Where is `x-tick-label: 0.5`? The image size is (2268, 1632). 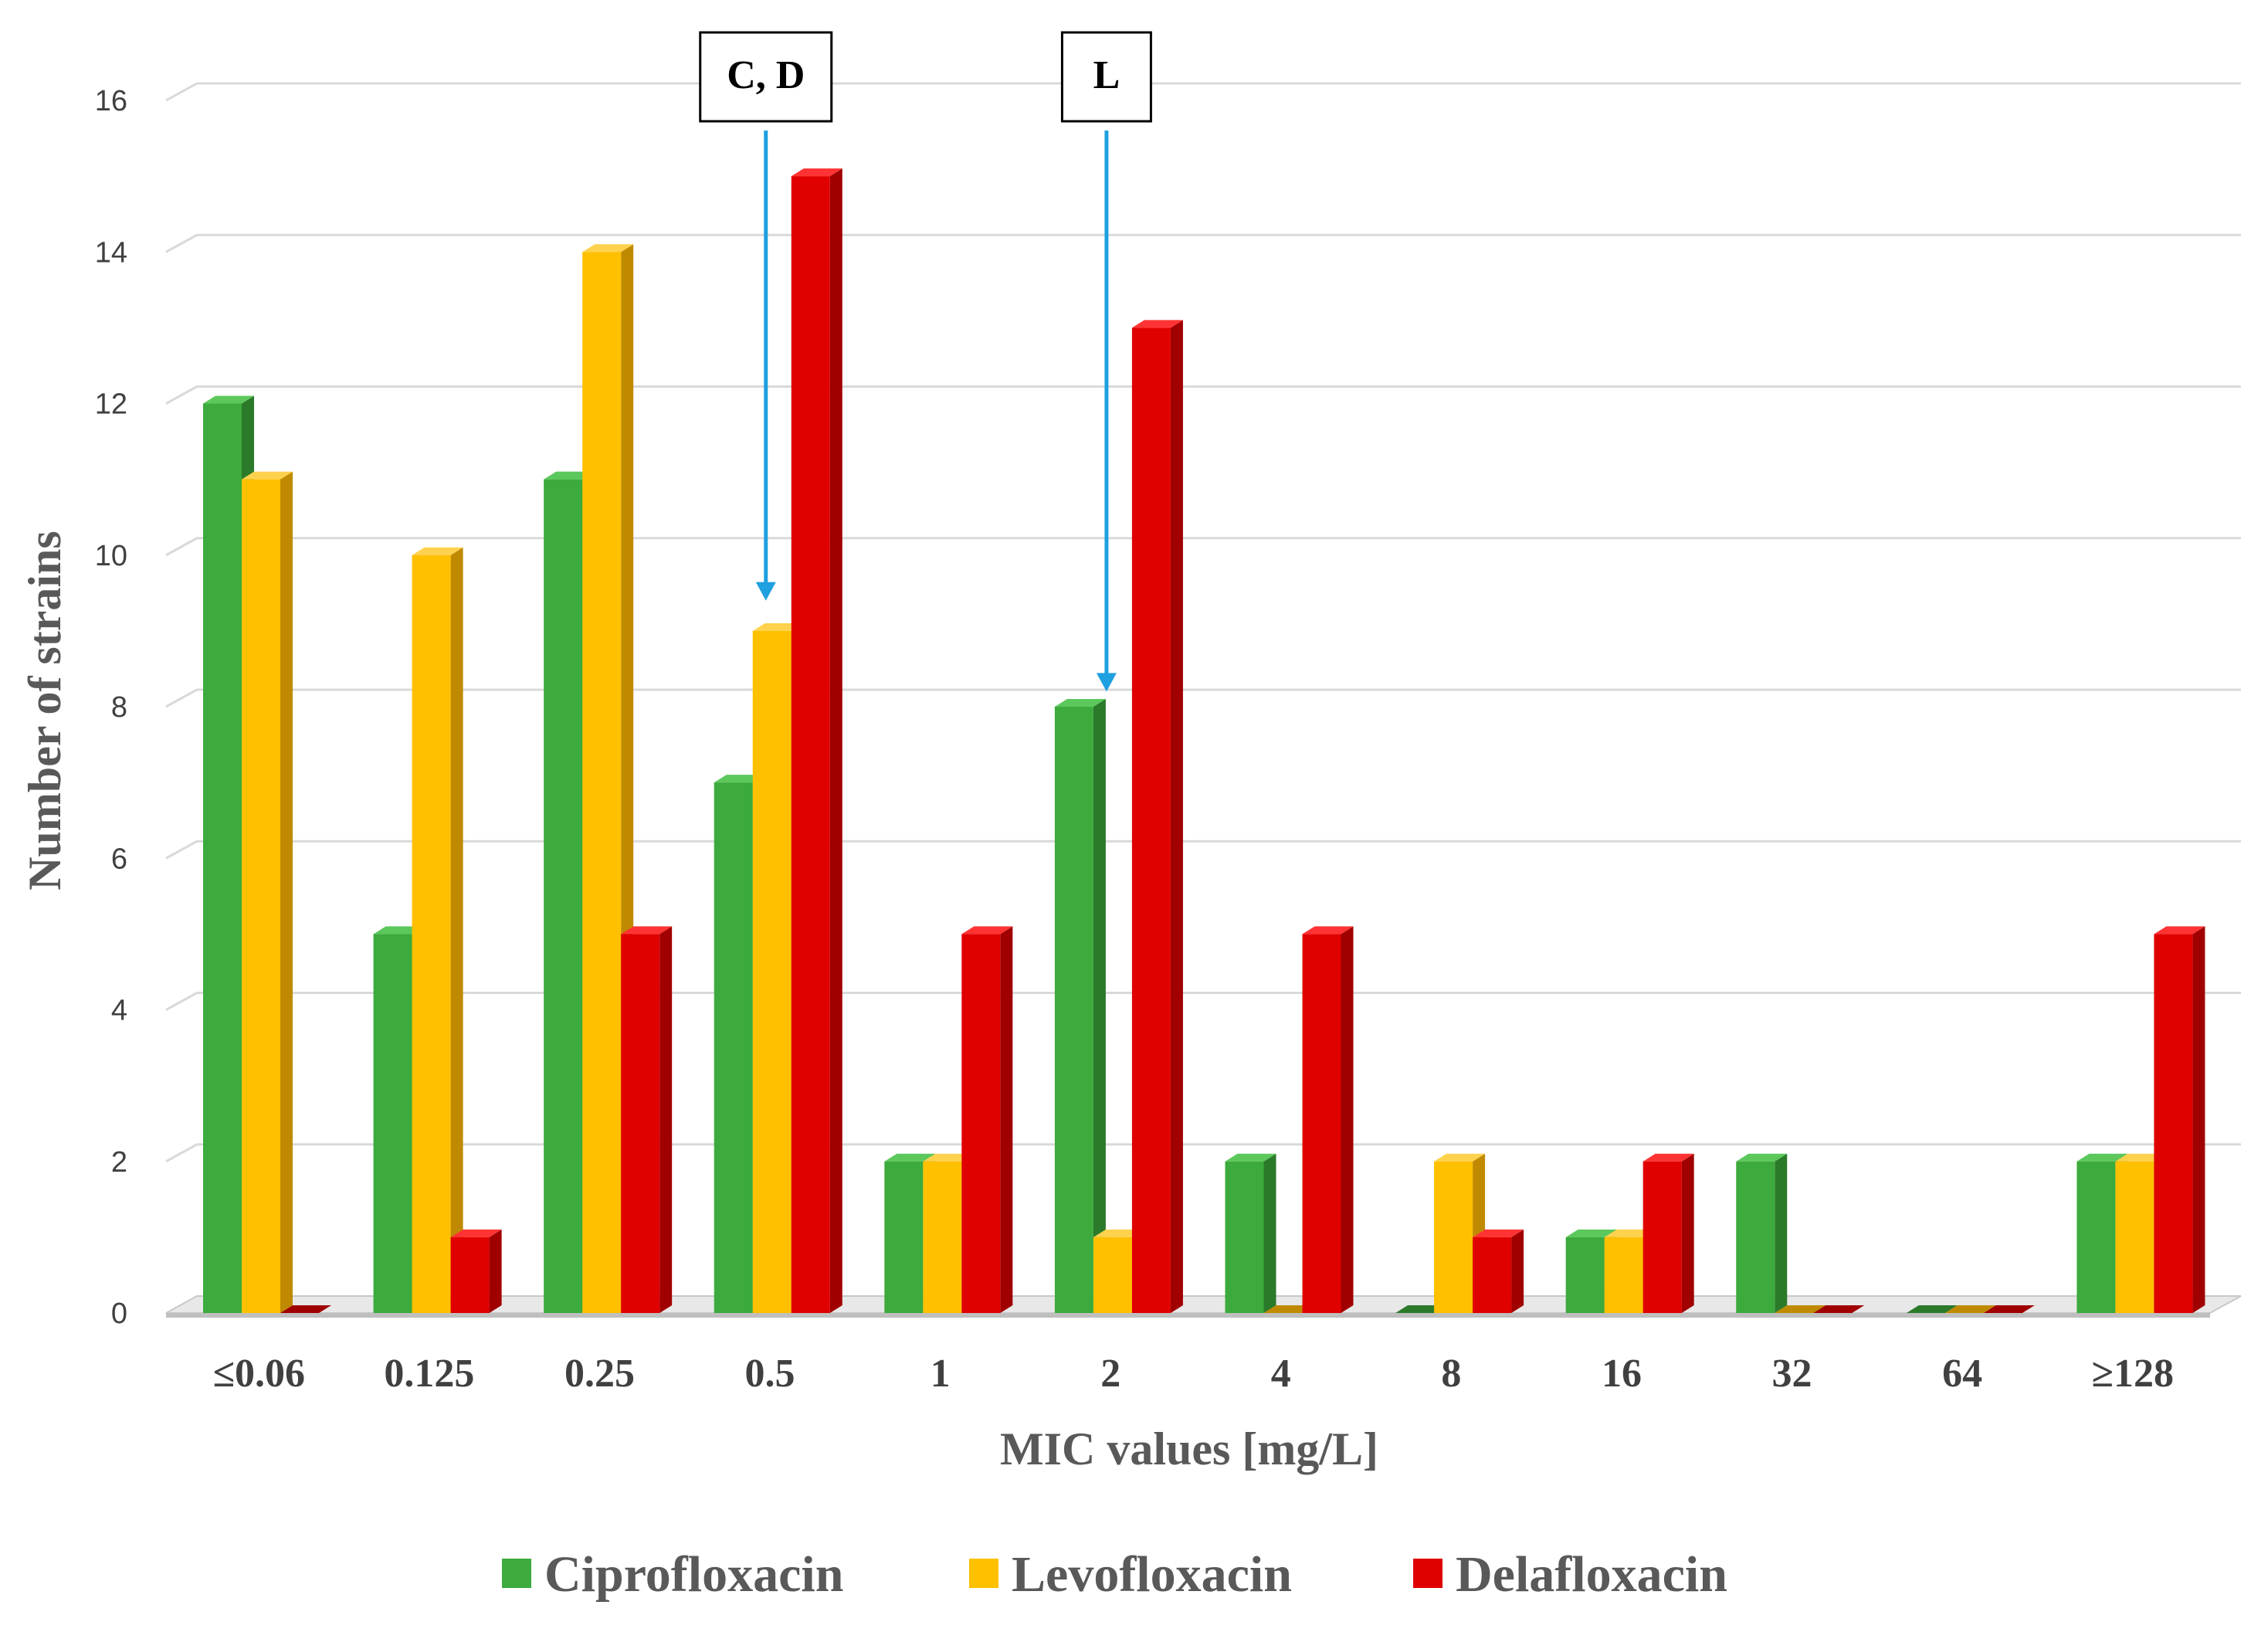 x-tick-label: 0.5 is located at coordinates (770, 1374).